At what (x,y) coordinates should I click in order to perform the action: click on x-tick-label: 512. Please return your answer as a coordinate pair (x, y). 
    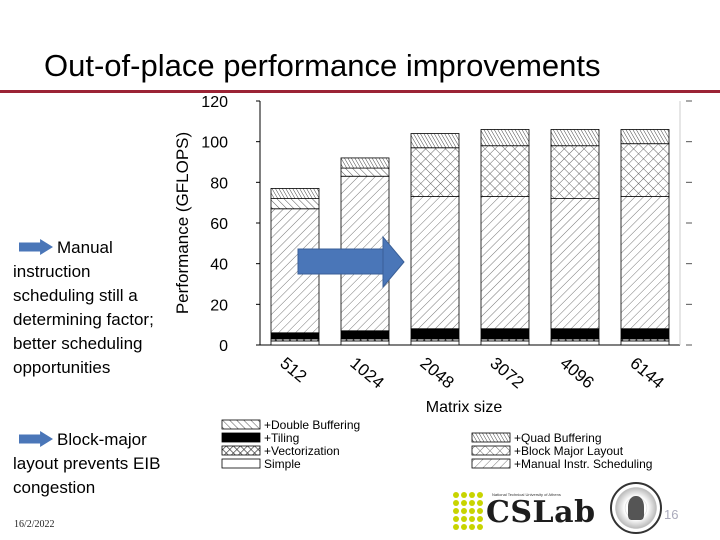
    Looking at the image, I should click on (293, 370).